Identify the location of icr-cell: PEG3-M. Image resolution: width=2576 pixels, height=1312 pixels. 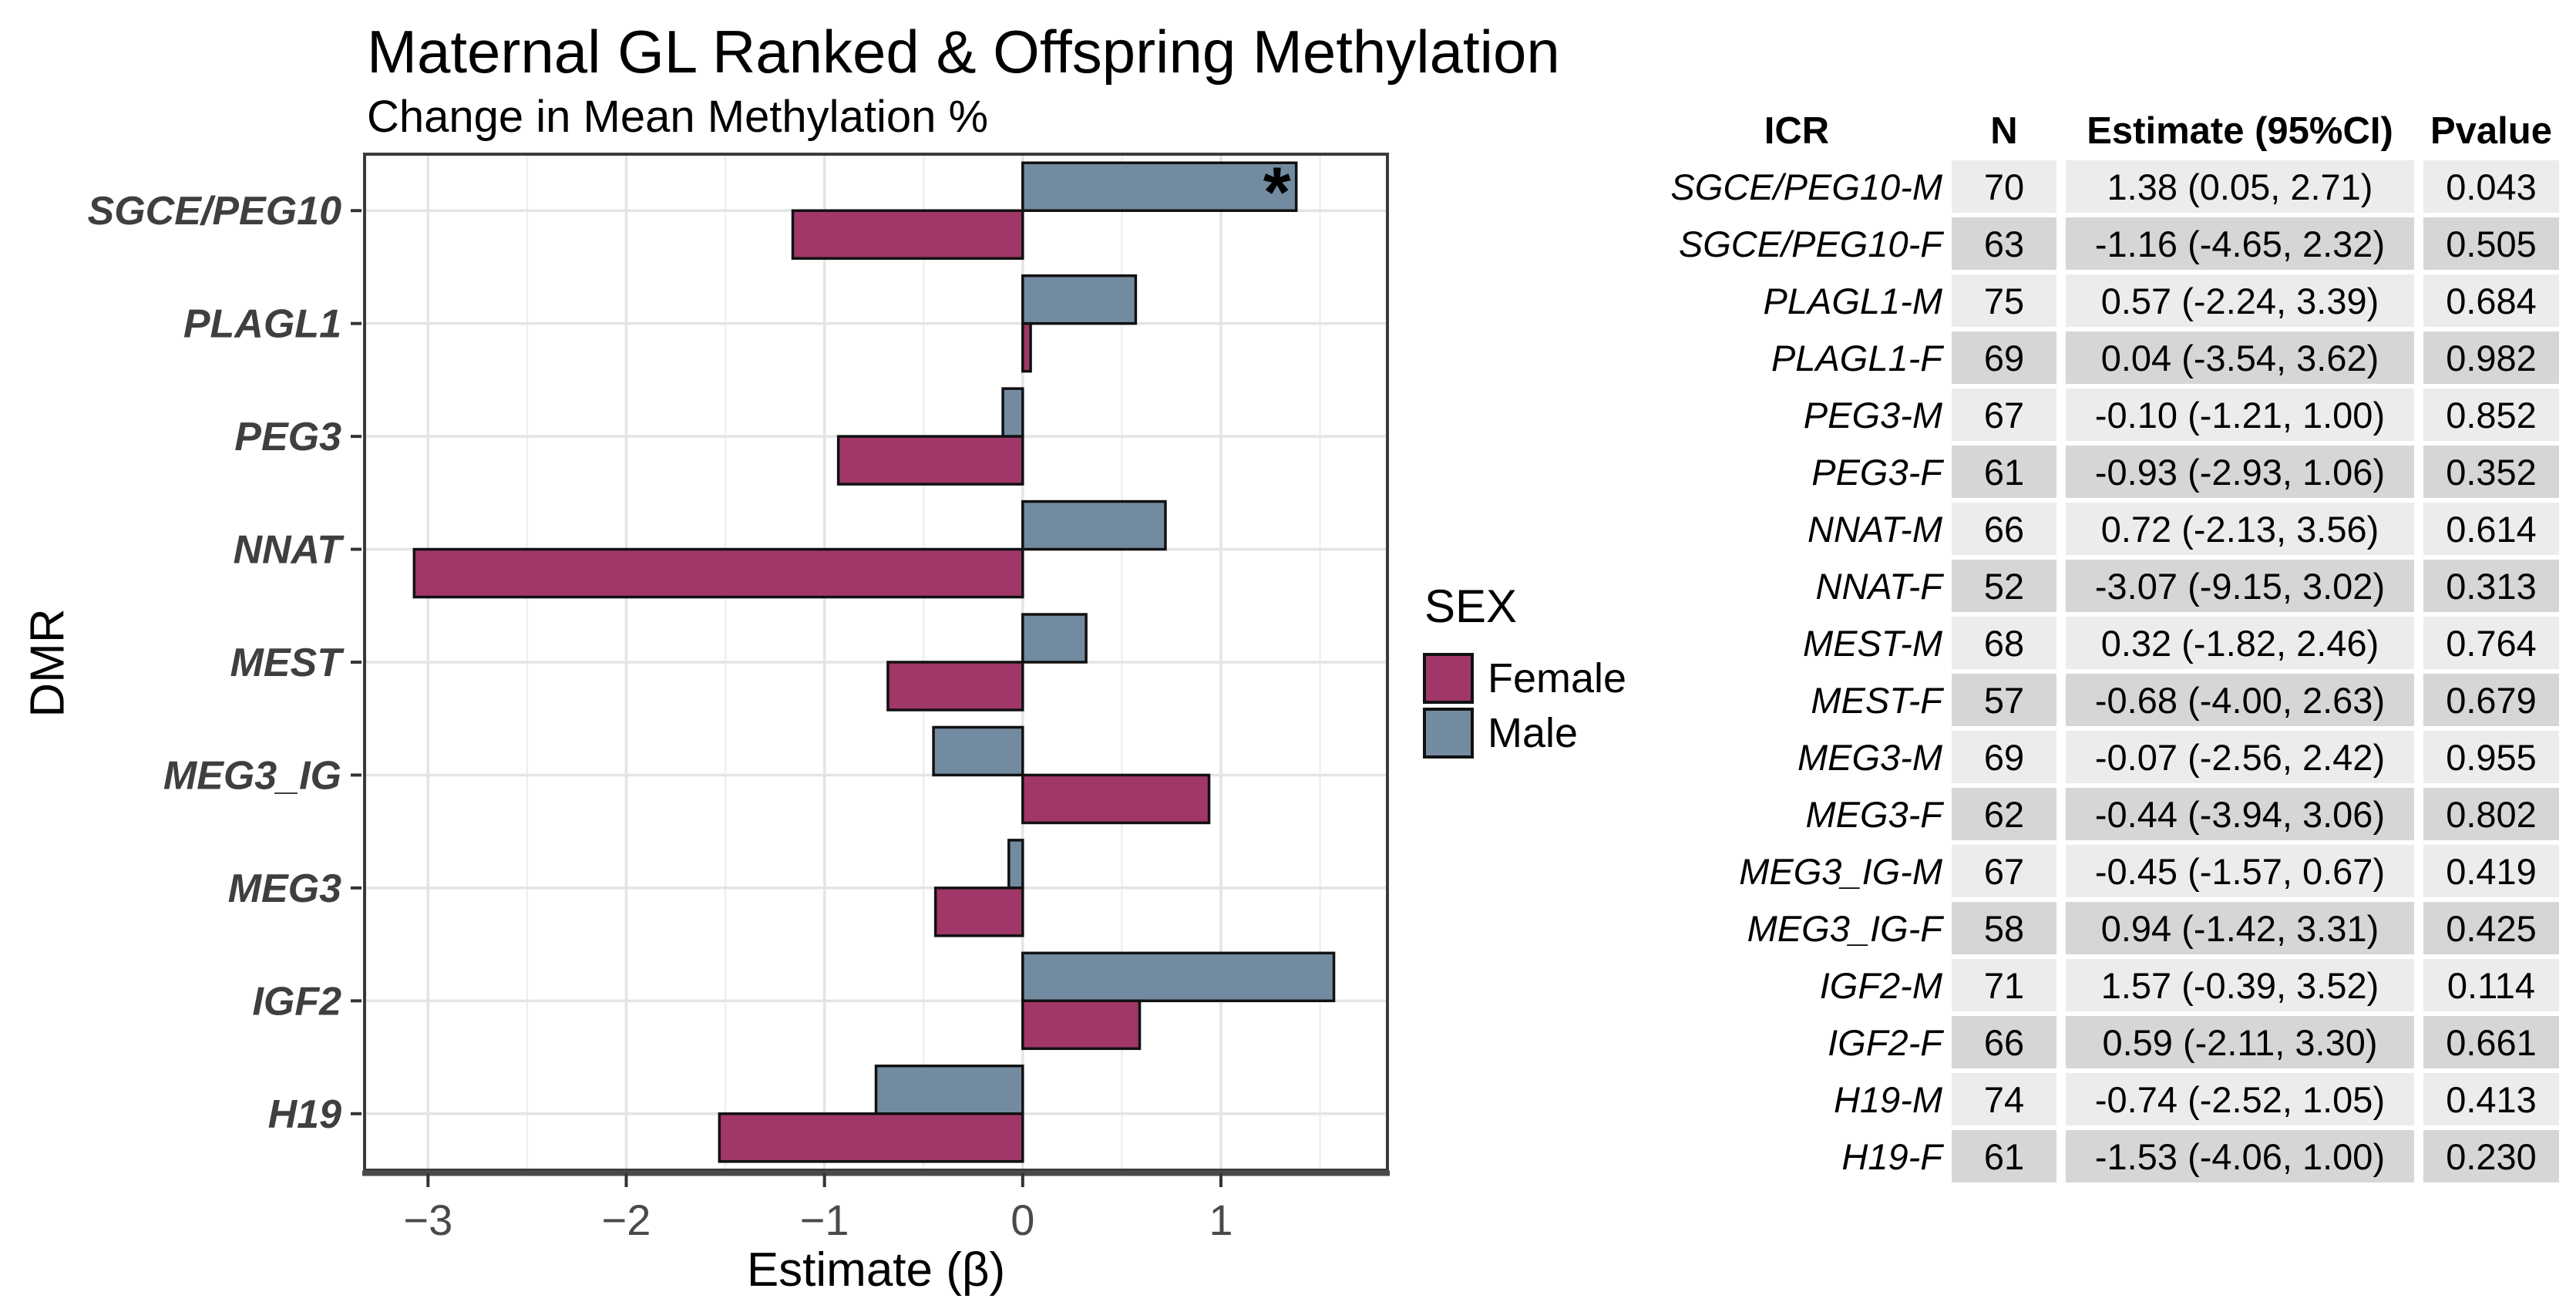
(1872, 415).